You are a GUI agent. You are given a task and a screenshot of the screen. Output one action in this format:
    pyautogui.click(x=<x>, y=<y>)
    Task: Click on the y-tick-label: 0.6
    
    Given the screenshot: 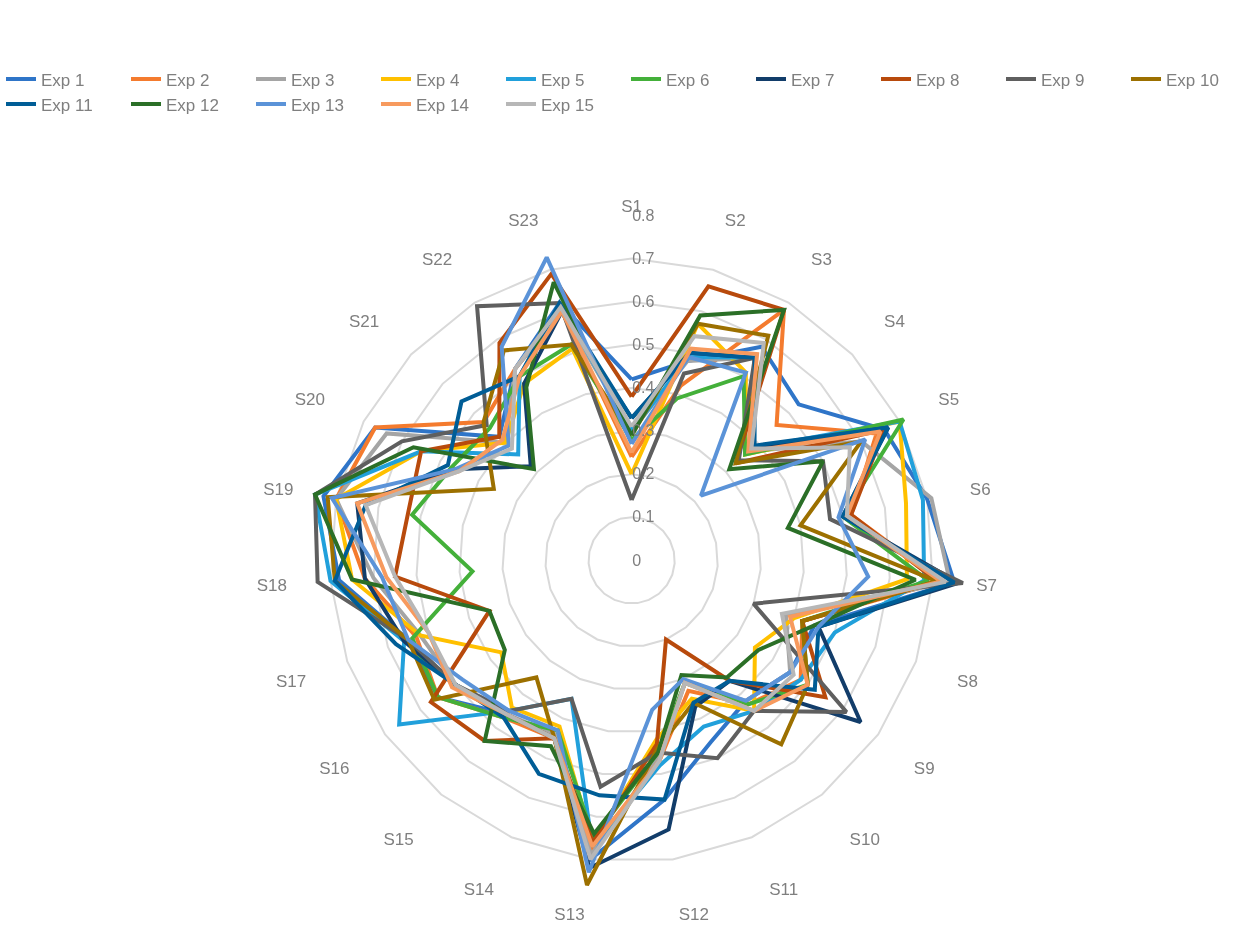 What is the action you would take?
    pyautogui.click(x=643, y=301)
    